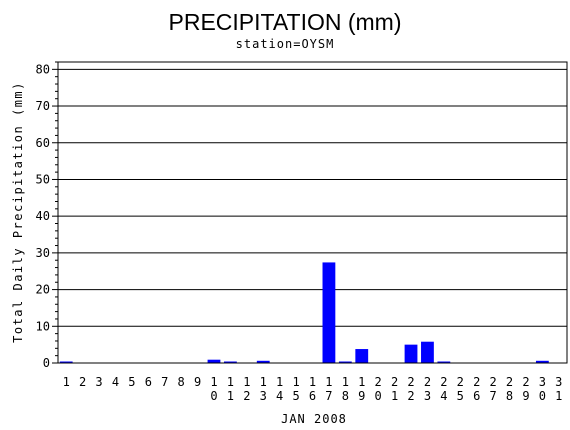 The height and width of the screenshot is (430, 570). I want to click on y-tick-label: 70, so click(43, 106).